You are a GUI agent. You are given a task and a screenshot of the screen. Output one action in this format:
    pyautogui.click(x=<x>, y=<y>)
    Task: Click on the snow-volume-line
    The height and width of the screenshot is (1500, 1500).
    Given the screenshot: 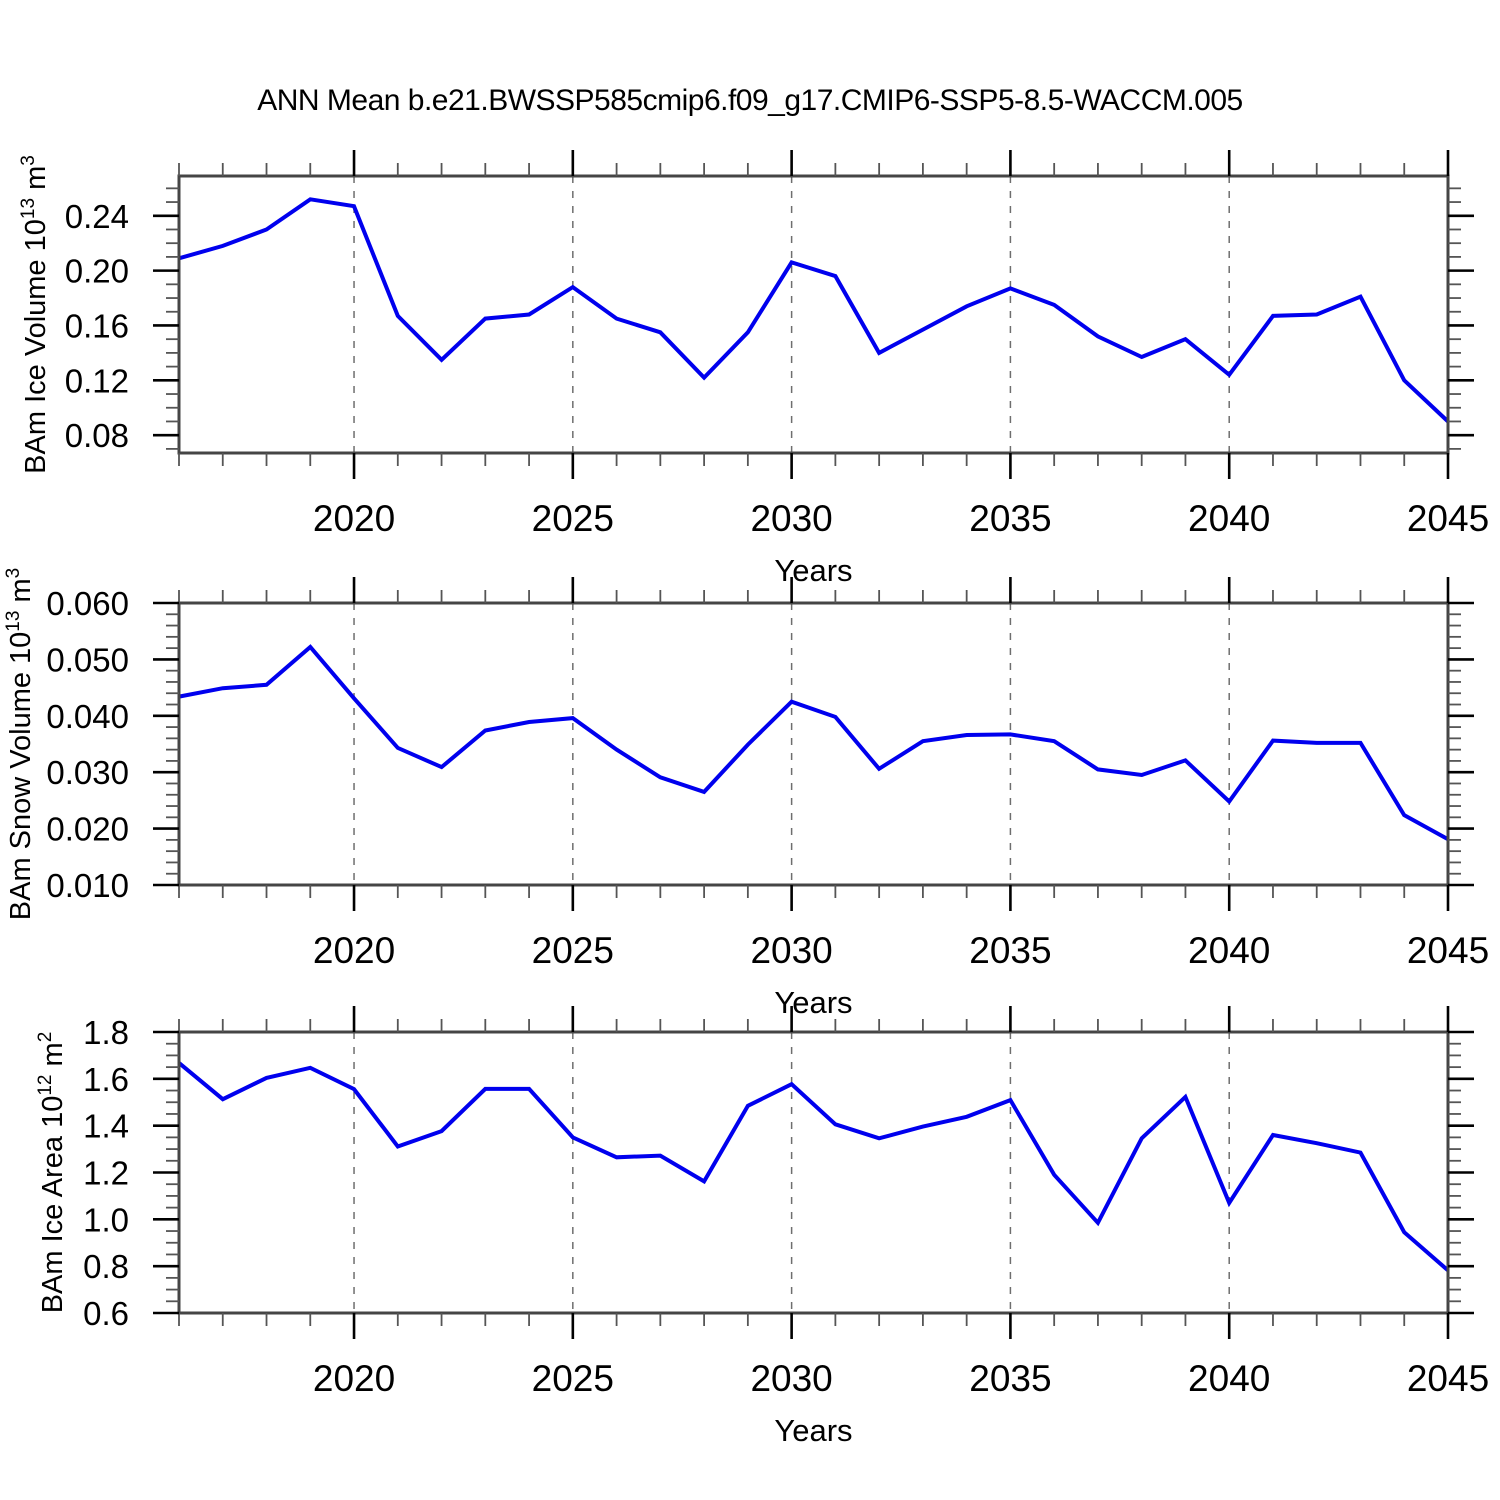 What is the action you would take?
    pyautogui.click(x=813, y=743)
    